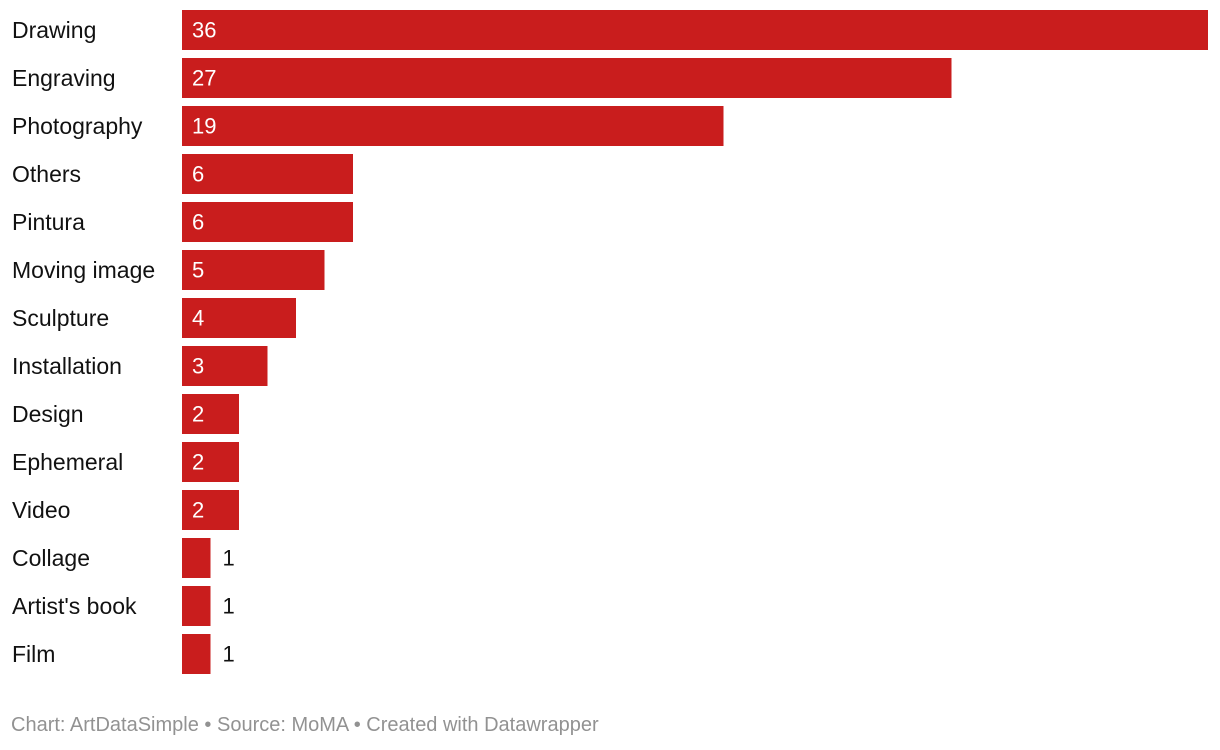 The image size is (1220, 750). Describe the element at coordinates (64, 78) in the screenshot. I see `category-label: Engraving` at that location.